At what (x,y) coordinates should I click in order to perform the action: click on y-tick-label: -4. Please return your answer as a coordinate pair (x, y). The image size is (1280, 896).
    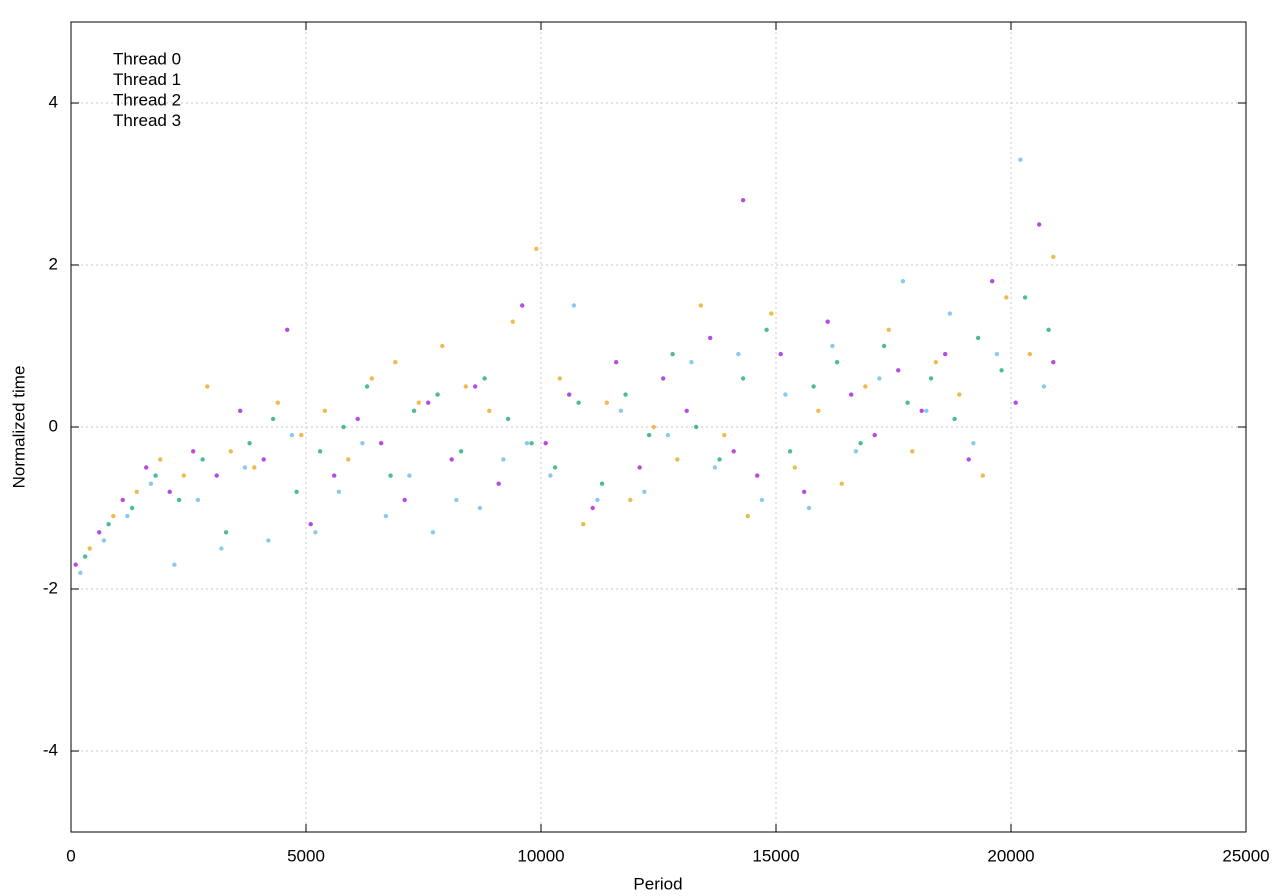
    Looking at the image, I should click on (50, 749).